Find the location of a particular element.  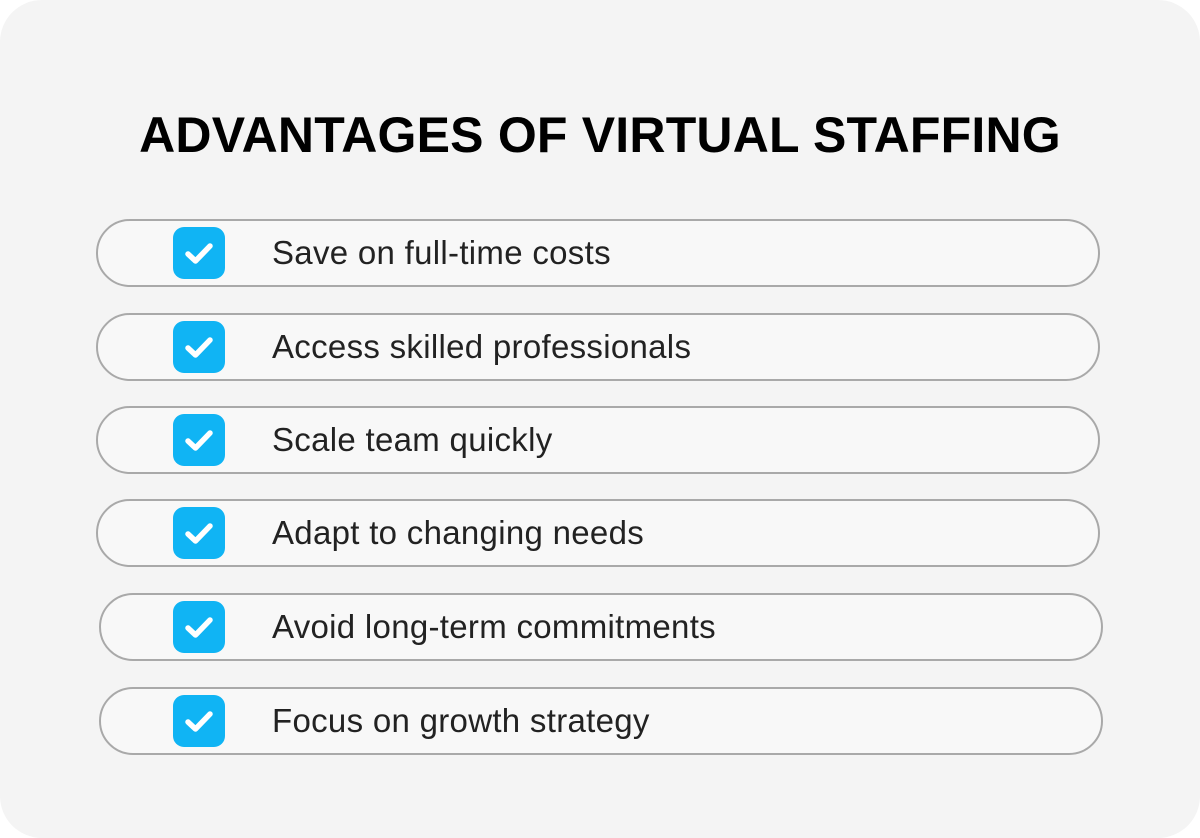

list-item-label: Access skilled professionals is located at coordinates (482, 346).